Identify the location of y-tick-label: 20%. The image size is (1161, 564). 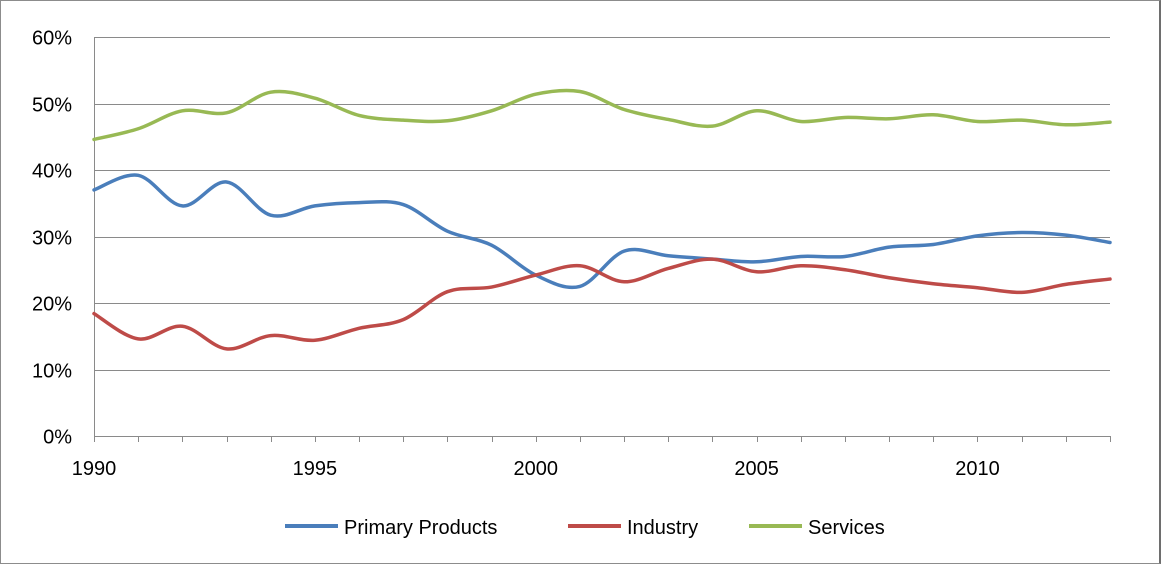
(52, 305).